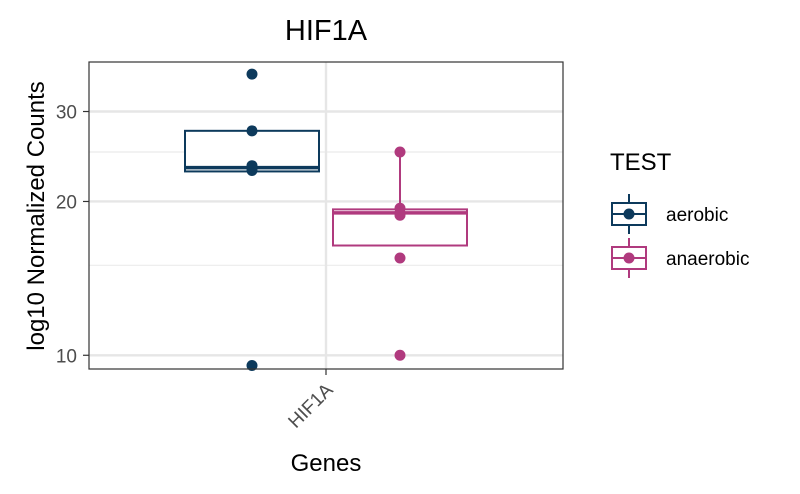  I want to click on legend-label: aerobic, so click(697, 215).